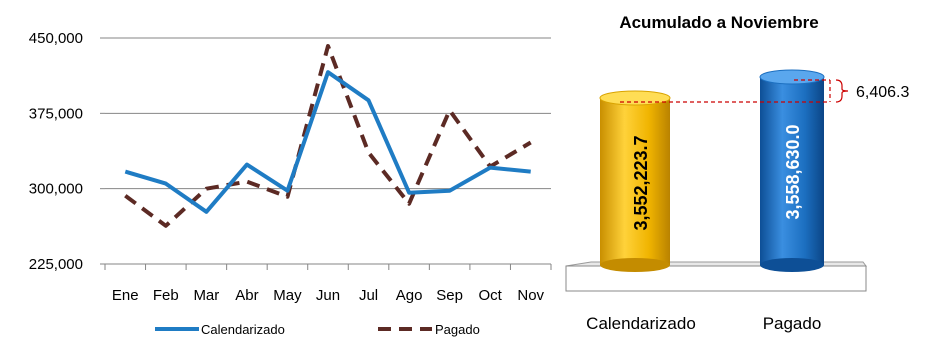  Describe the element at coordinates (718, 22) in the screenshot. I see `chart-title: Acumulado a Noviembre` at that location.